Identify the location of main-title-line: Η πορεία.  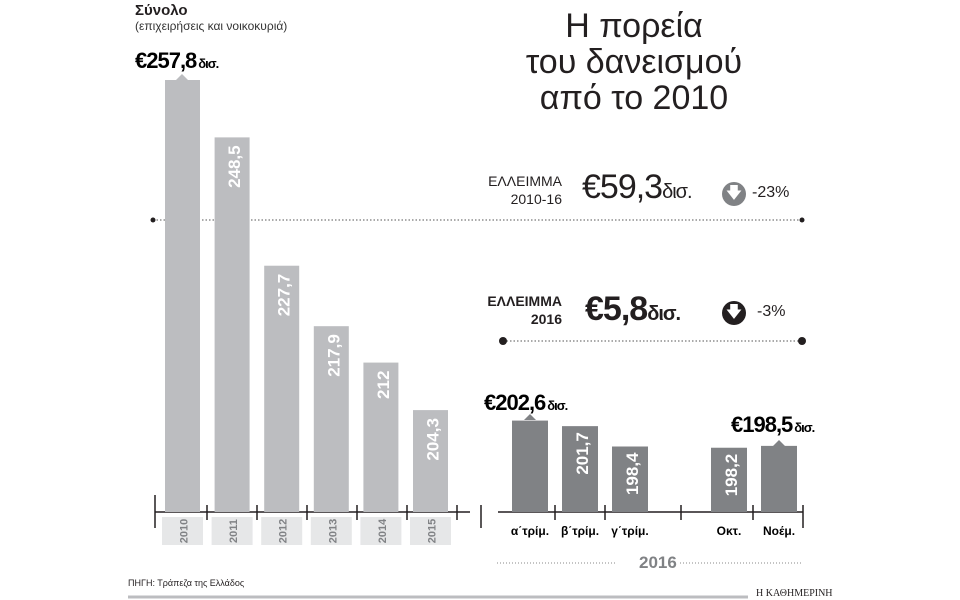
(634, 26).